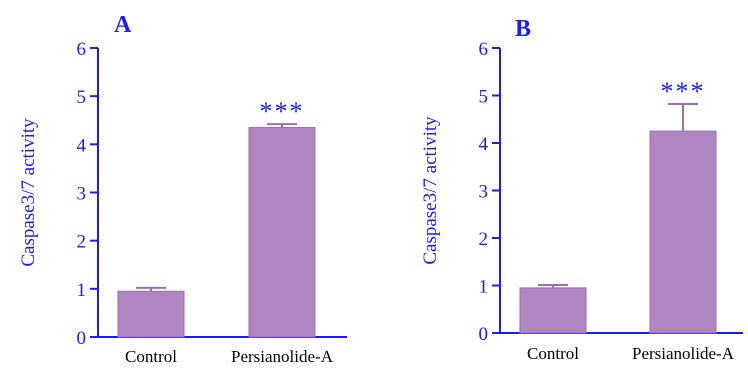 Image resolution: width=748 pixels, height=375 pixels. I want to click on panel-b-category-label-2: Persianolide-A, so click(683, 353).